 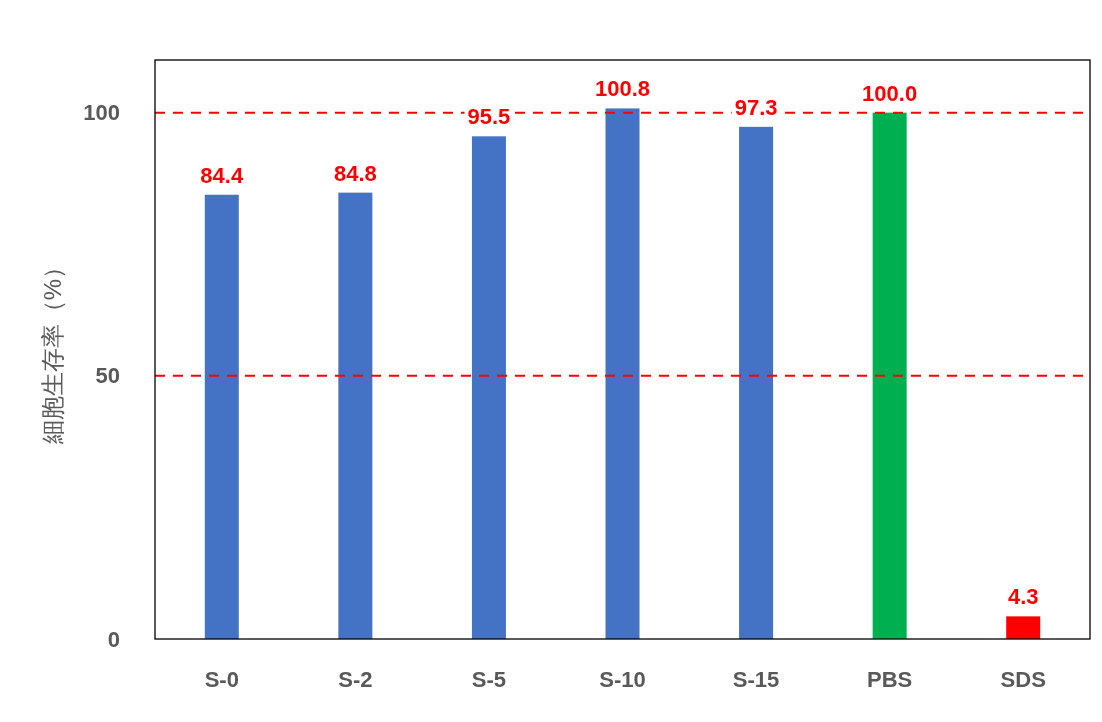 I want to click on y-tick-label: 0, so click(x=113, y=639).